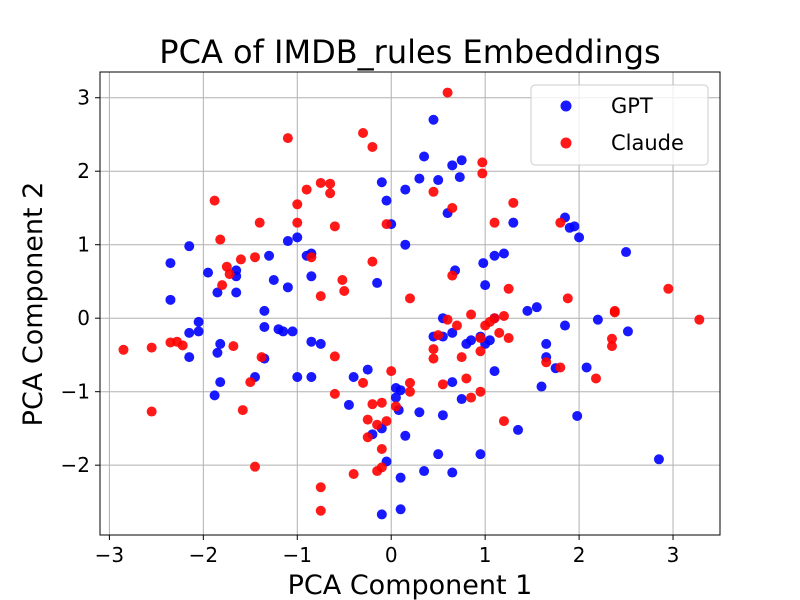 The height and width of the screenshot is (600, 800). I want to click on x-tick-label: 0, so click(391, 555).